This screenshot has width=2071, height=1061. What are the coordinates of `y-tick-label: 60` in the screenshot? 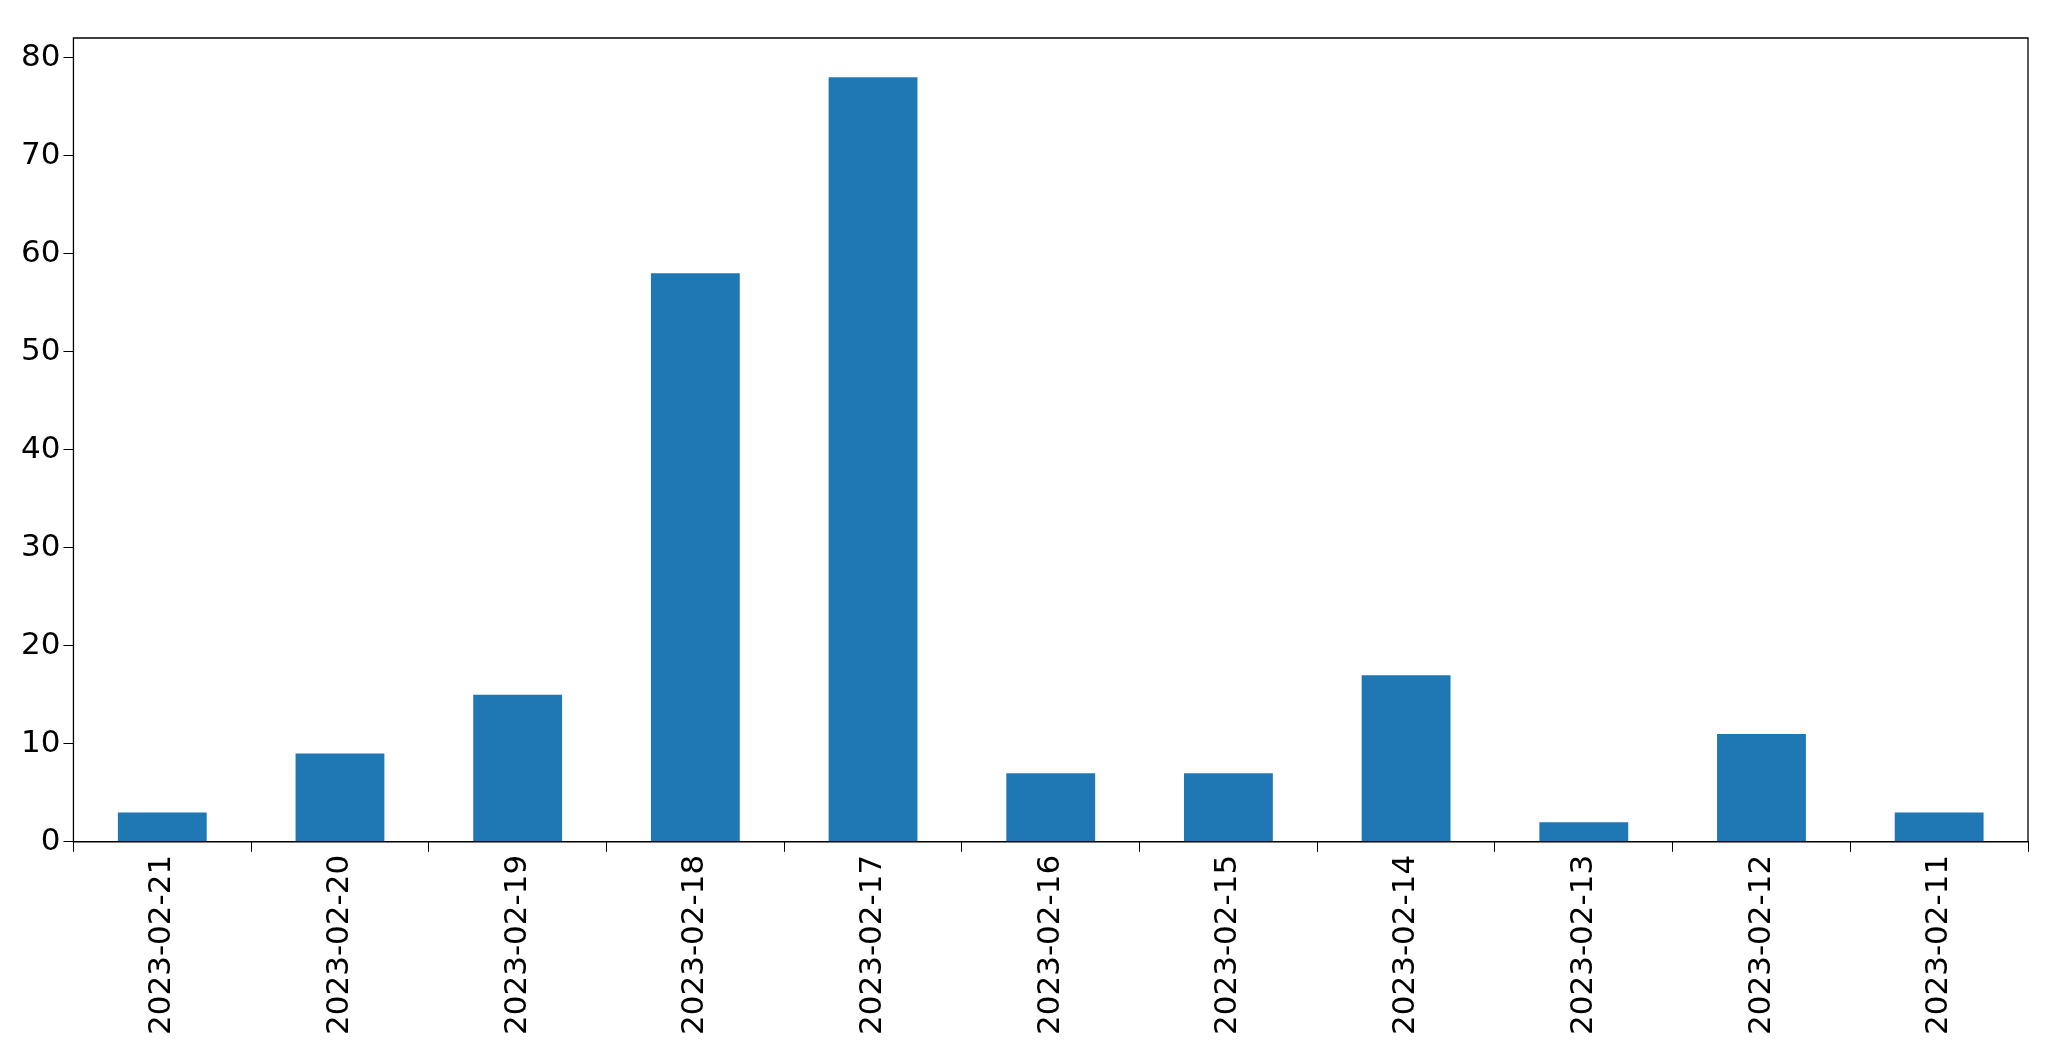 It's located at (40, 250).